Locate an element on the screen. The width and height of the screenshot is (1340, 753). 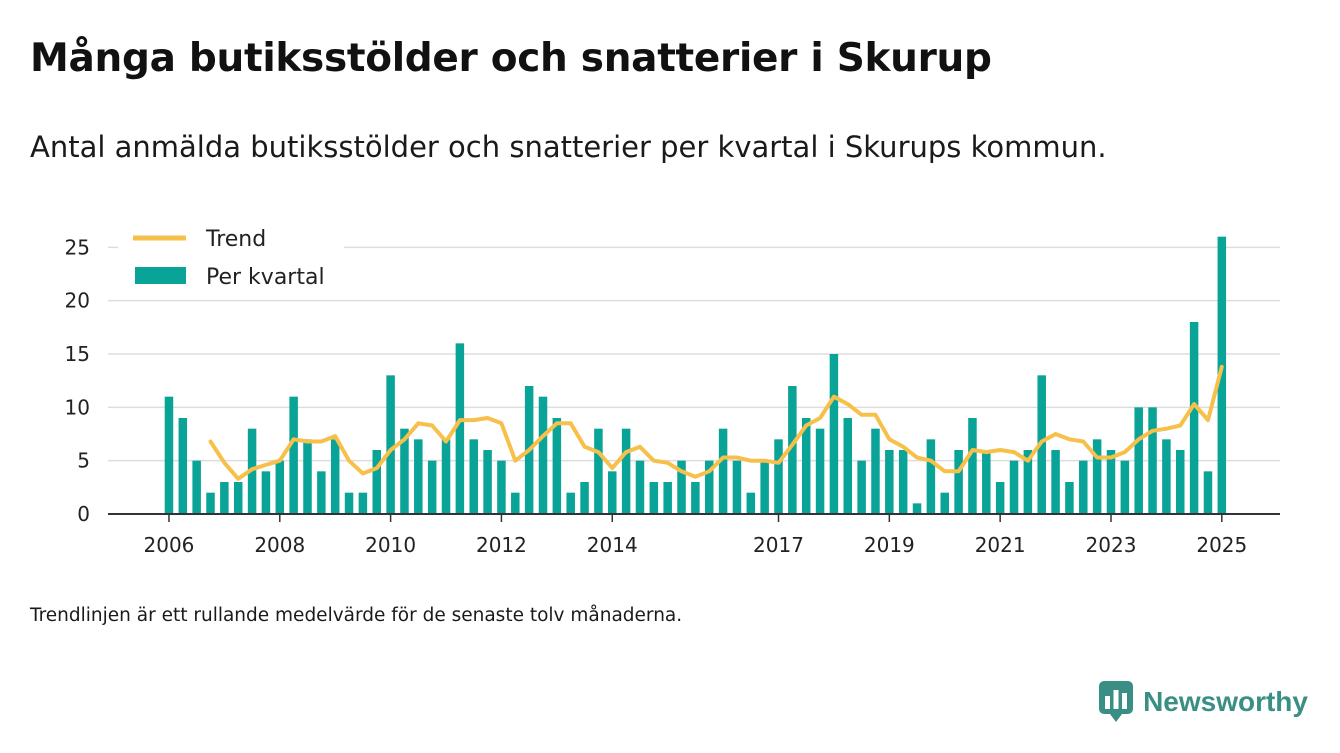
x-tick-label: 2014 is located at coordinates (612, 545).